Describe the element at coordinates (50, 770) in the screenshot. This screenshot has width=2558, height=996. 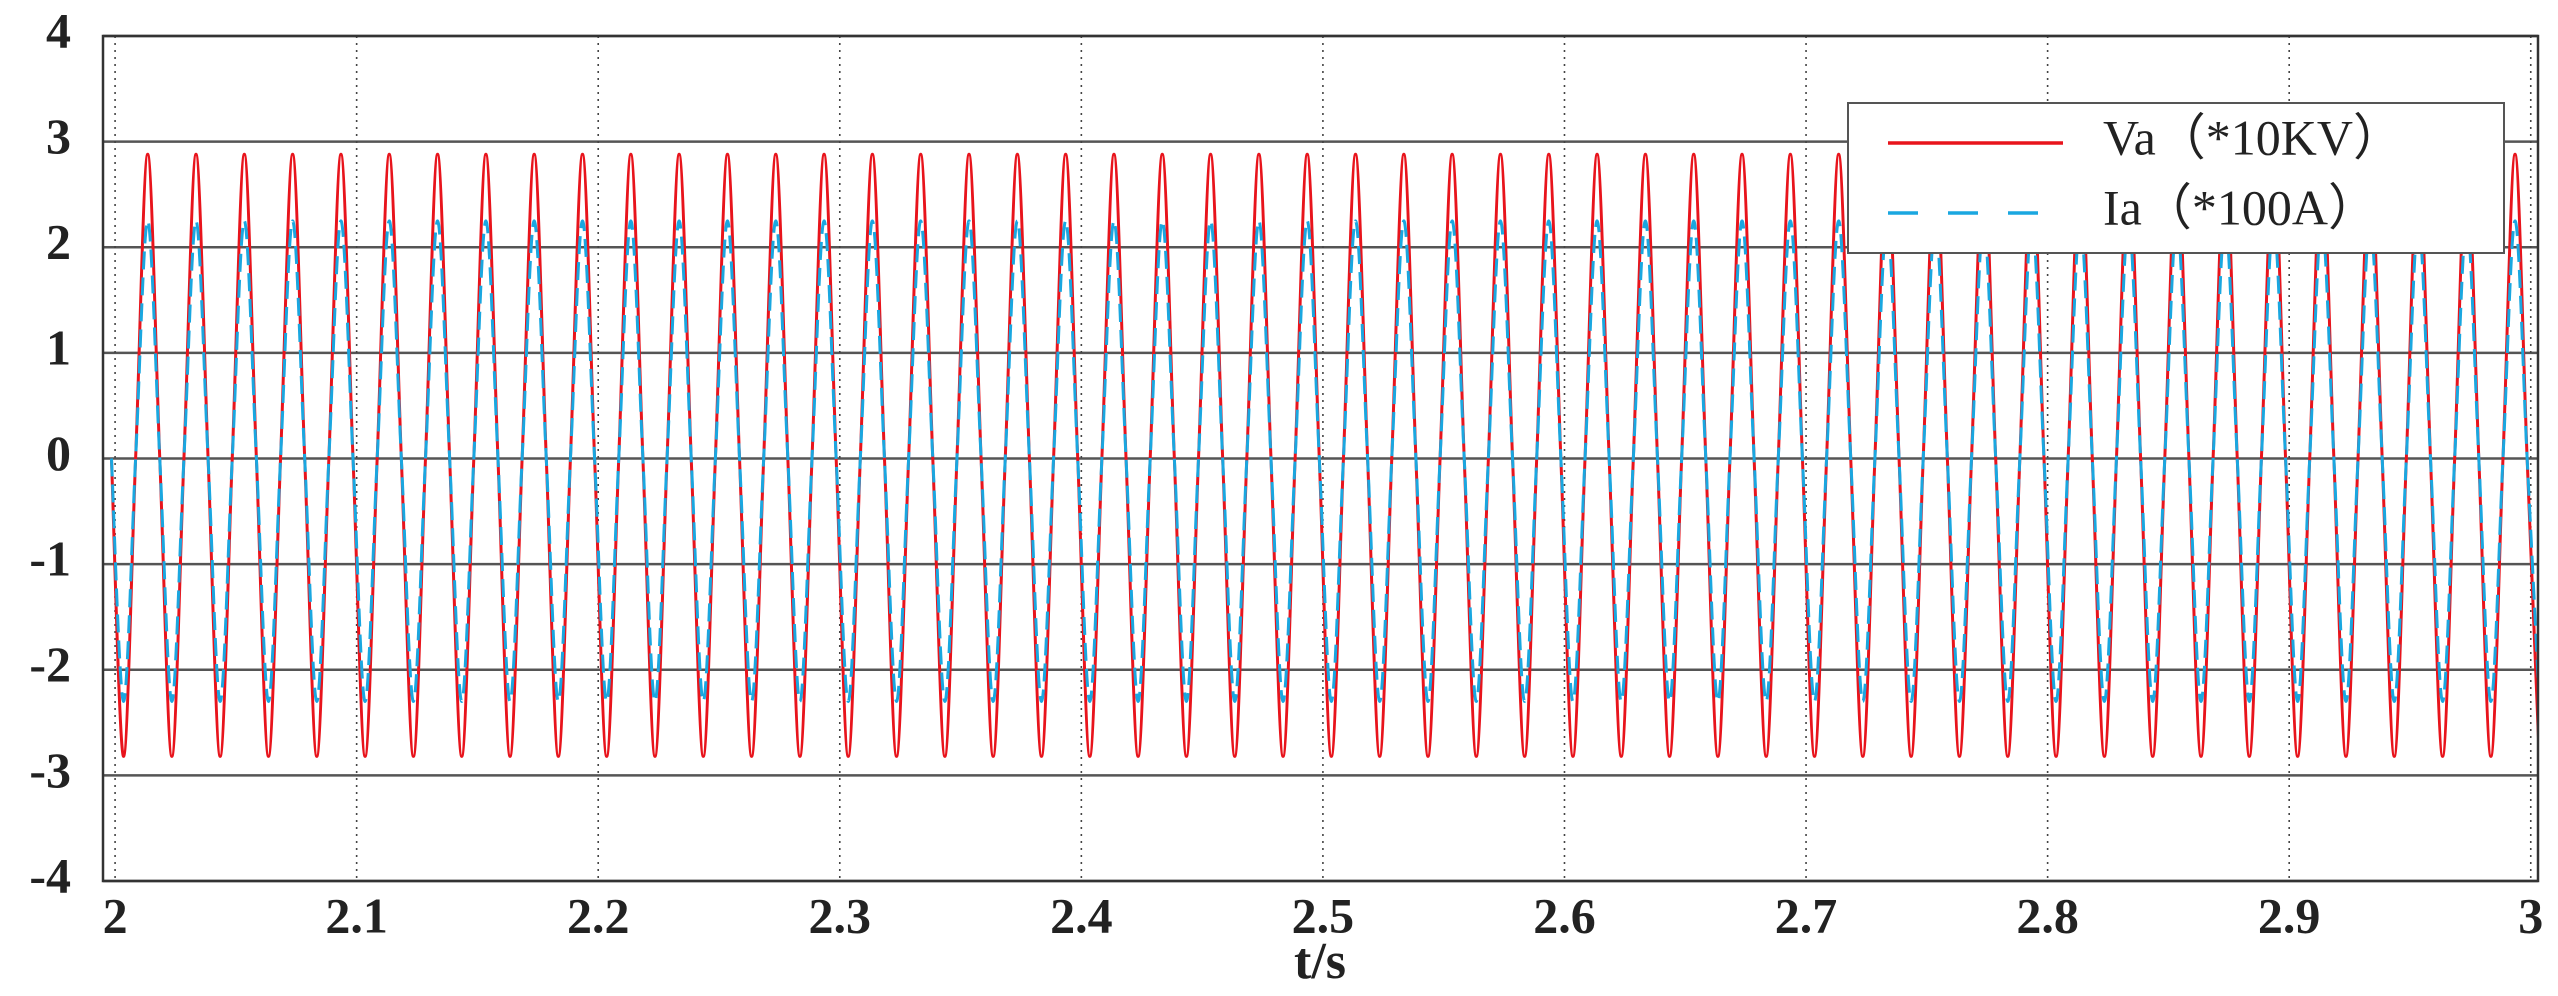
I see `y-tick-label: -3` at that location.